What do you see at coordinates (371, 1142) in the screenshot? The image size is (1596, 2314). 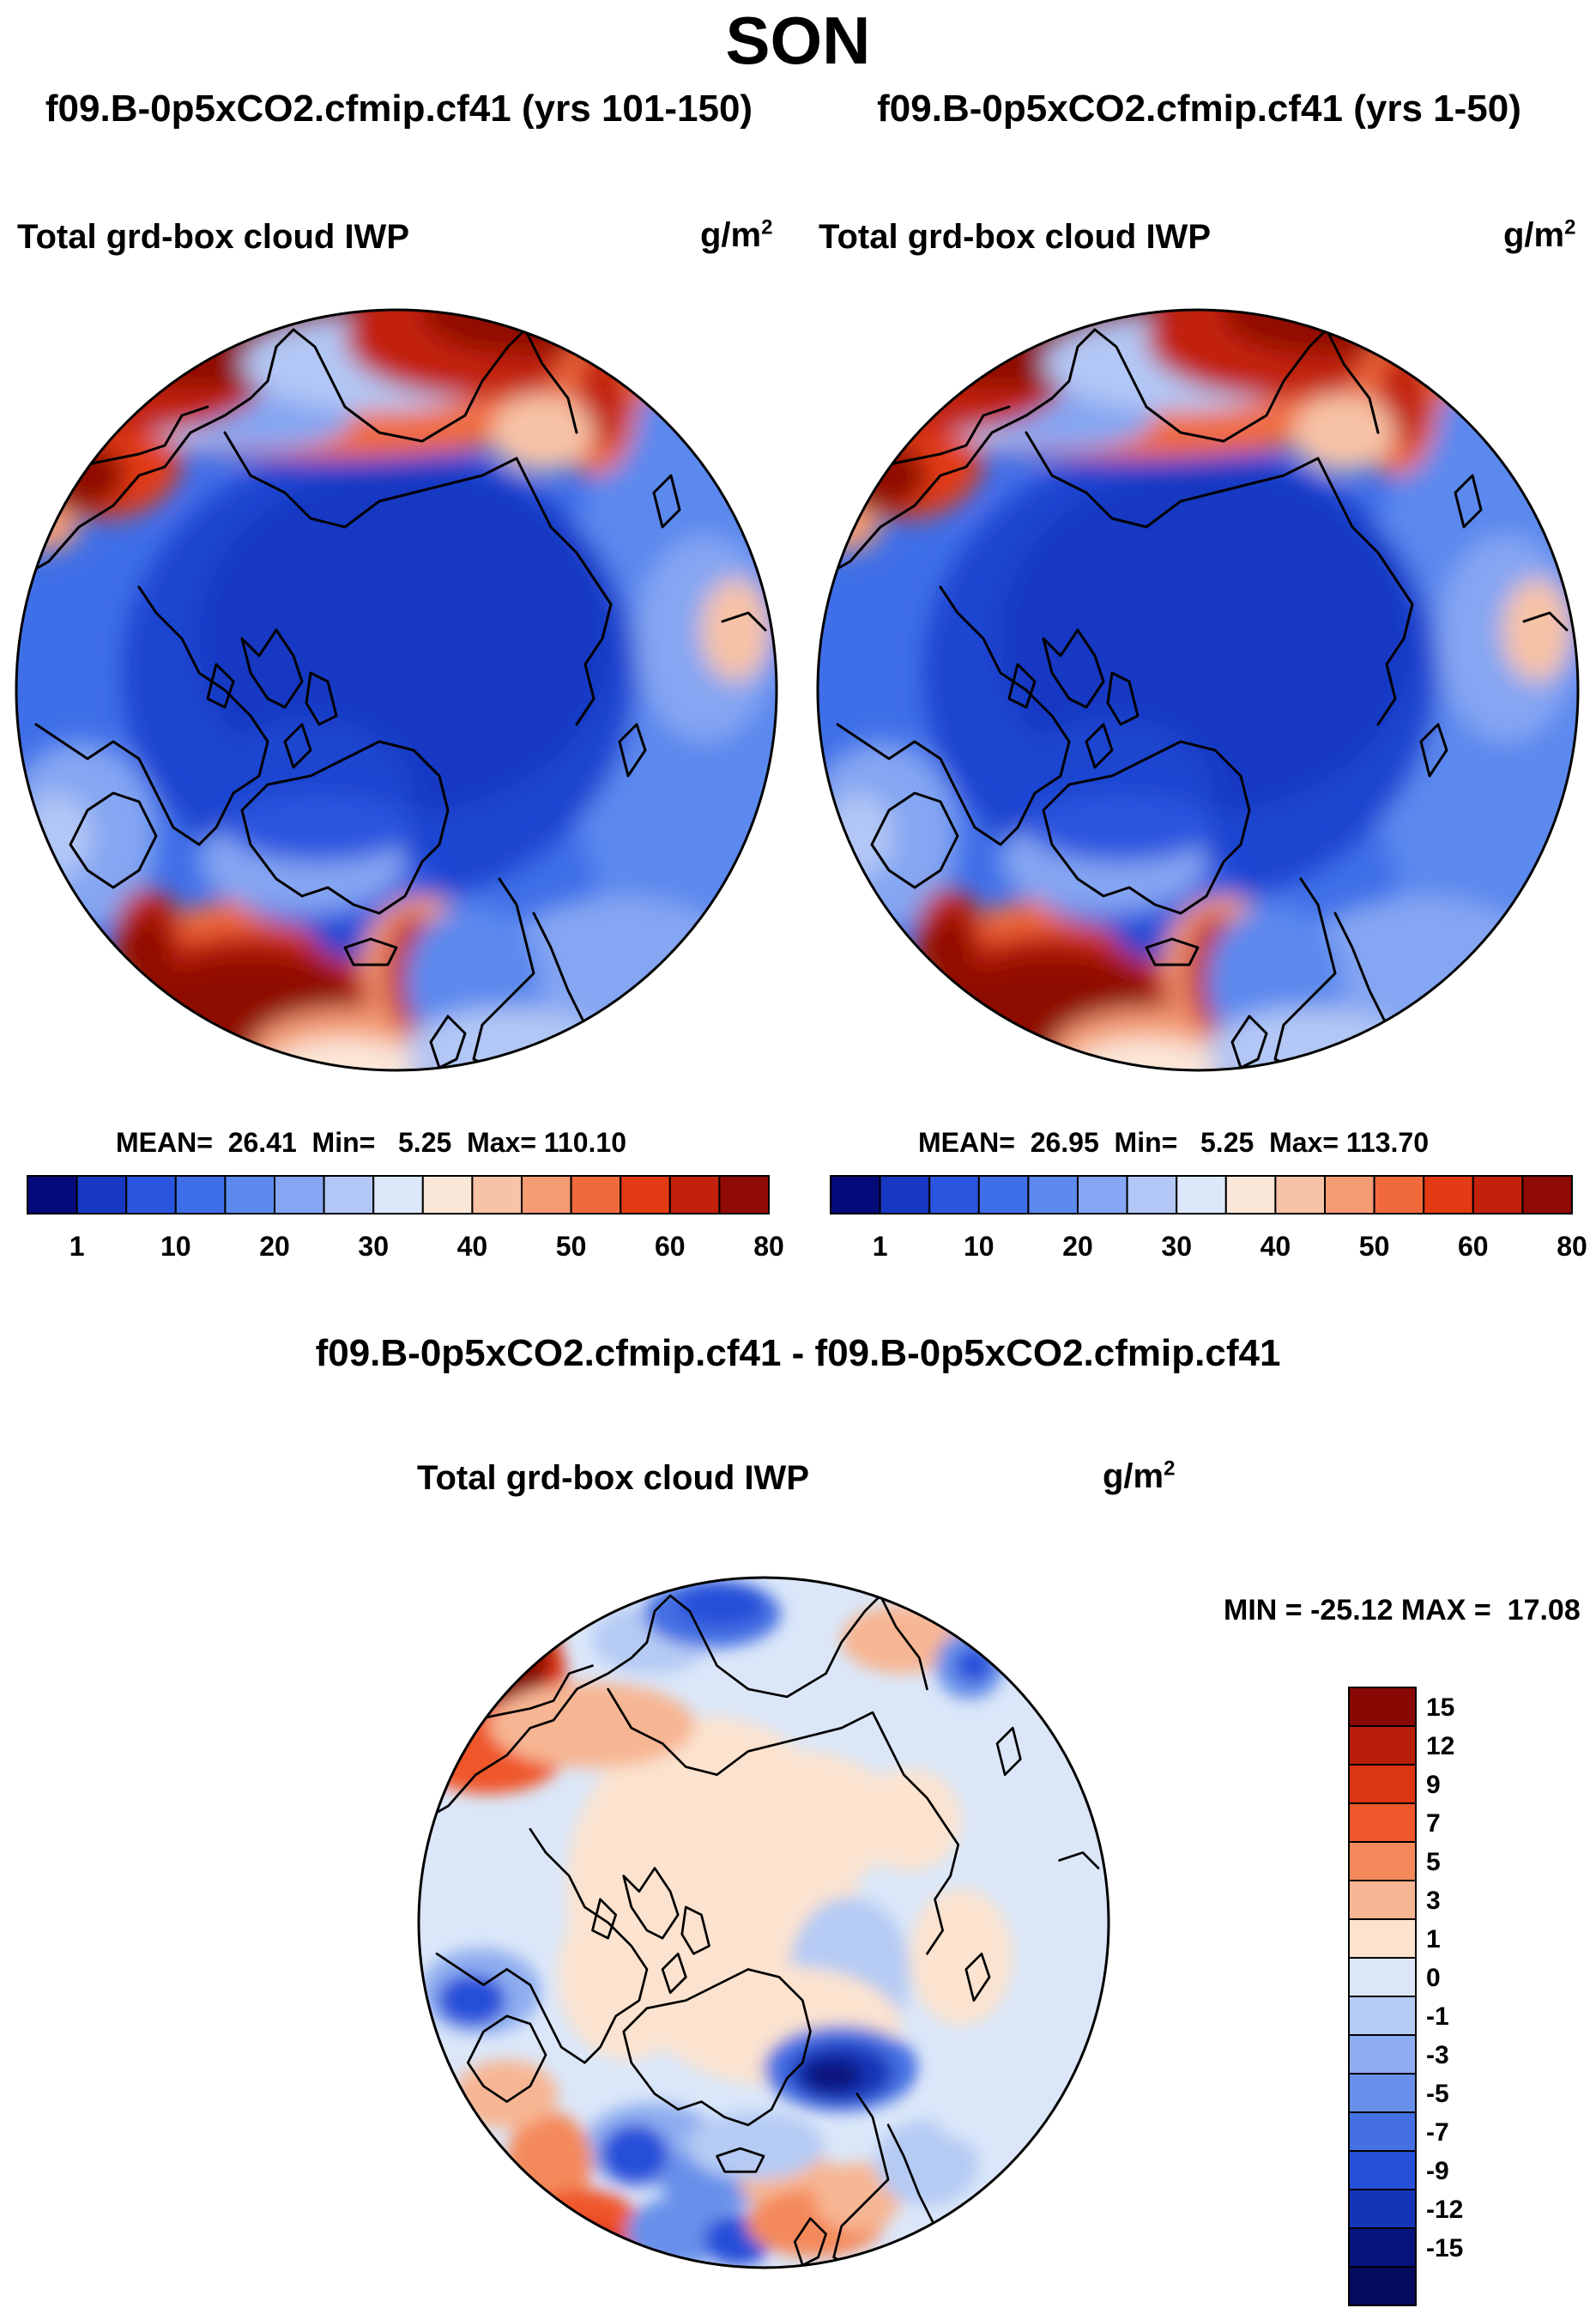 I see `left-stats: MEAN= 26.41 Min= 5.25 Max= 110.10` at bounding box center [371, 1142].